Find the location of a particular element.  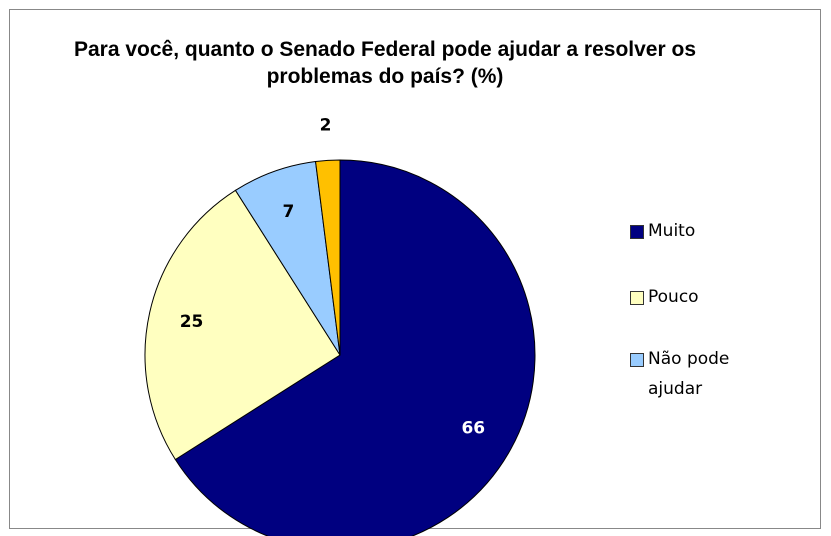

data-label: 7 is located at coordinates (289, 212).